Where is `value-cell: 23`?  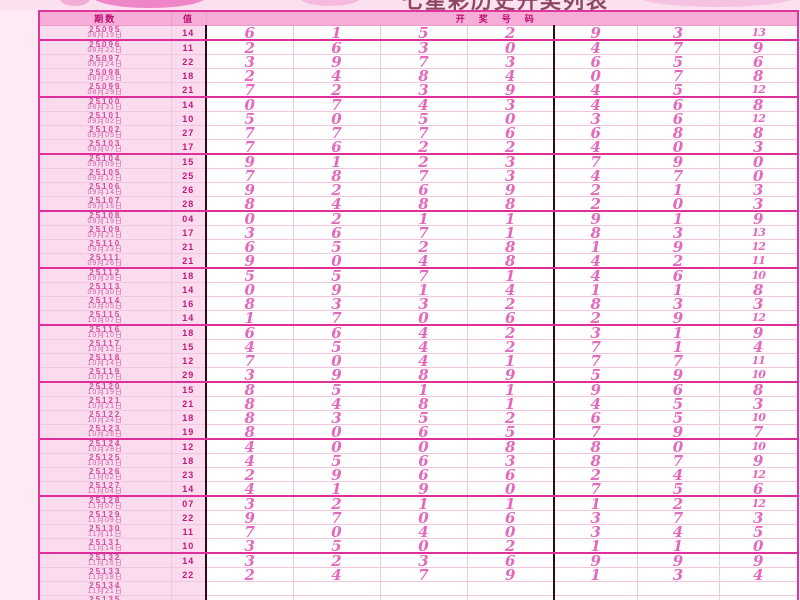 value-cell: 23 is located at coordinates (188, 474).